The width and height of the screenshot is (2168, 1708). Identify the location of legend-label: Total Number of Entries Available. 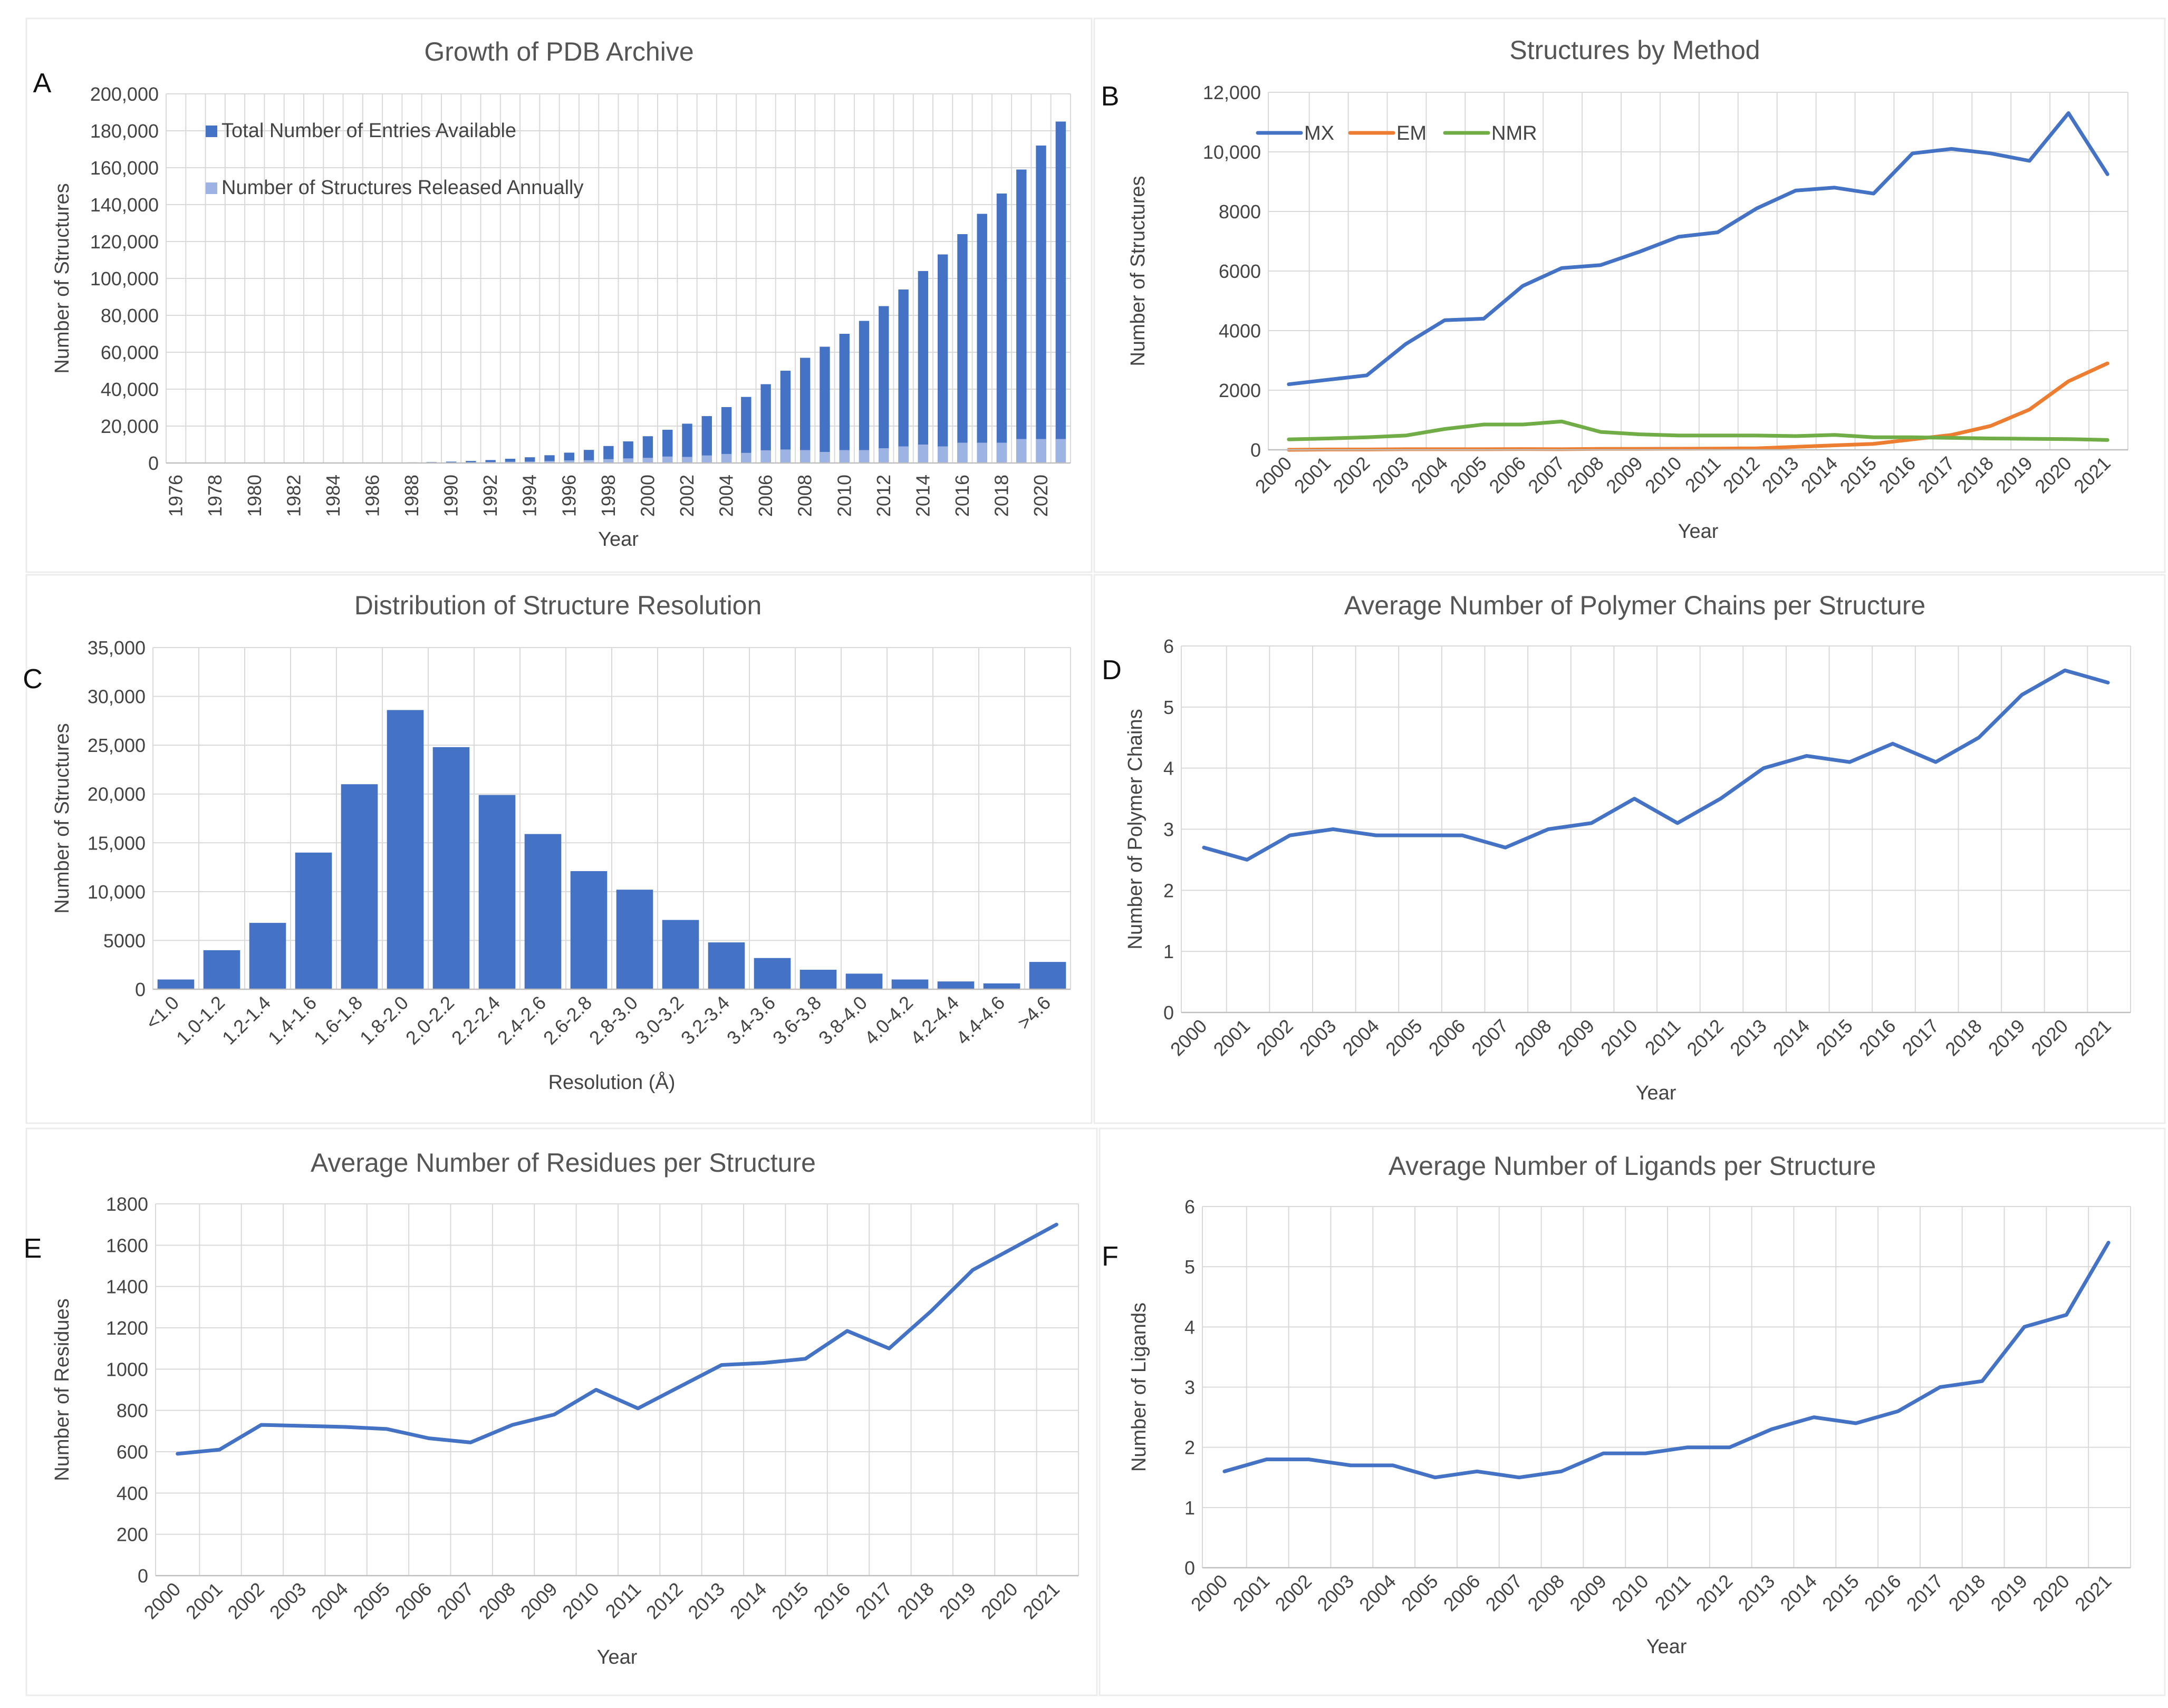
(368, 131).